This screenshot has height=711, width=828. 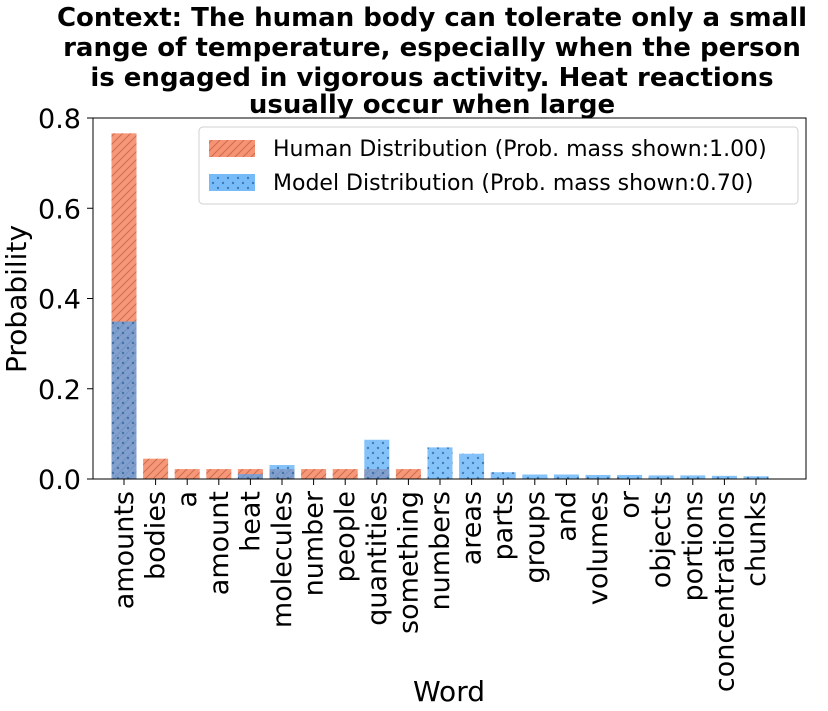 What do you see at coordinates (503, 475) in the screenshot?
I see `model-bar-hatch-parts` at bounding box center [503, 475].